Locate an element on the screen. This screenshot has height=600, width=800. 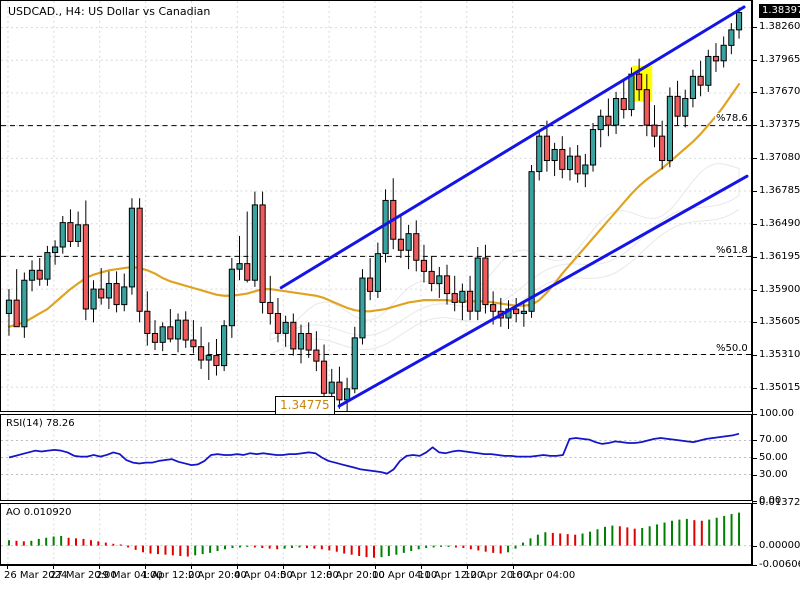
rsi-axis-label: 0.00 is located at coordinates (770, 500).